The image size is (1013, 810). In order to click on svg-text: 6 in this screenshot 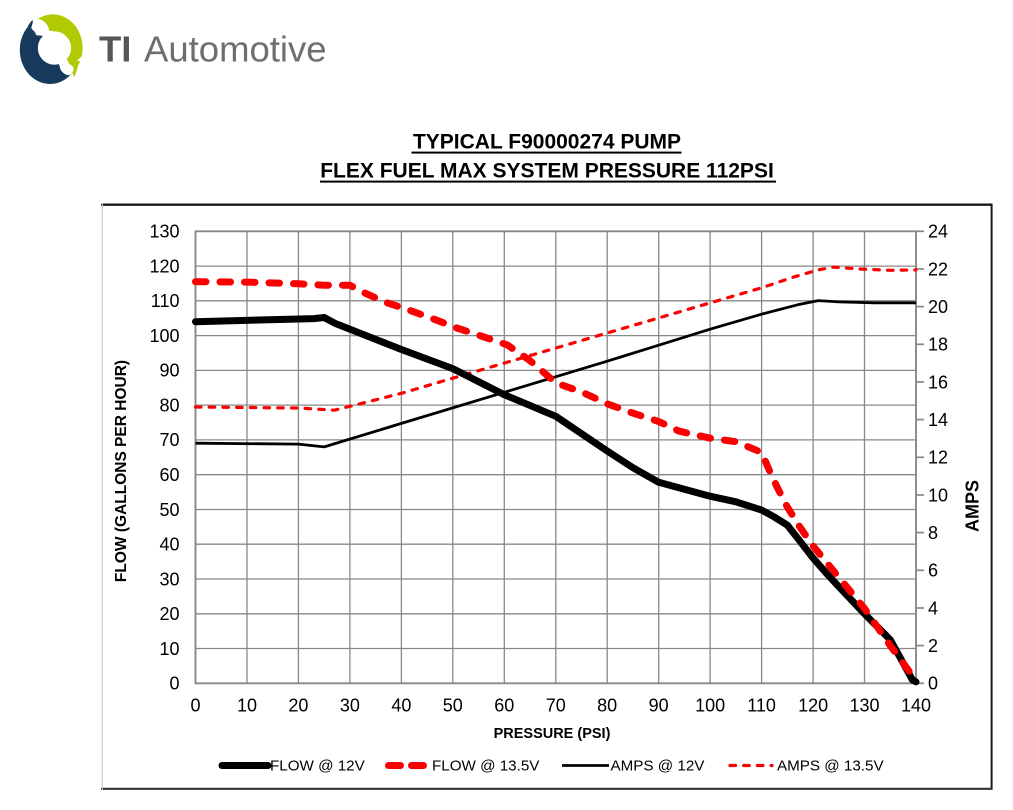, I will do `click(933, 571)`.